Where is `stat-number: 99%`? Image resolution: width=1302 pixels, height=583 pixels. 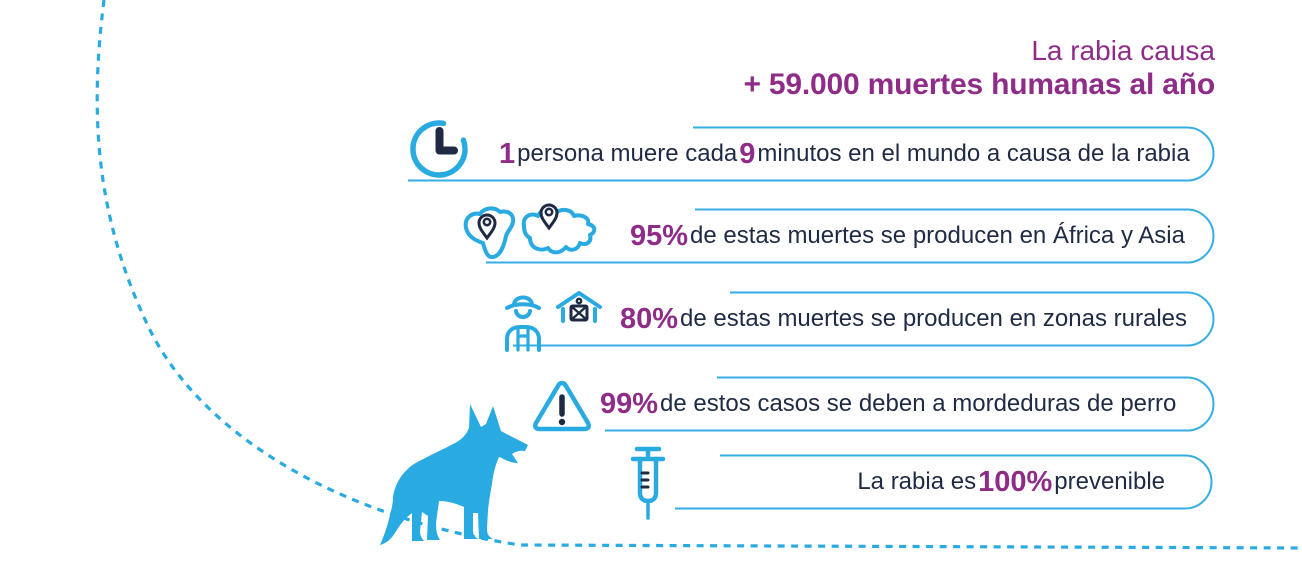 stat-number: 99% is located at coordinates (629, 403).